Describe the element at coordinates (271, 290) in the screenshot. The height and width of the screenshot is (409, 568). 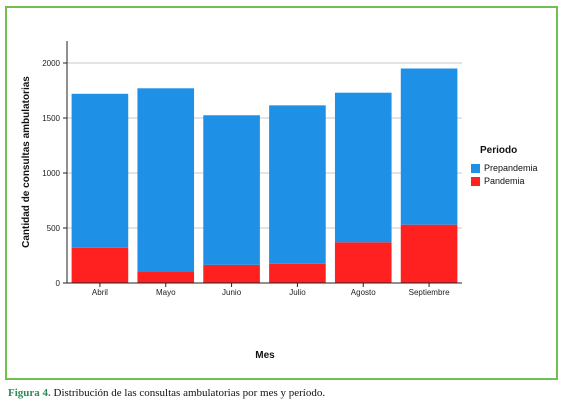
I see `x-ticks: Abril Mayo Junio Julio Agosto Septiembre` at that location.